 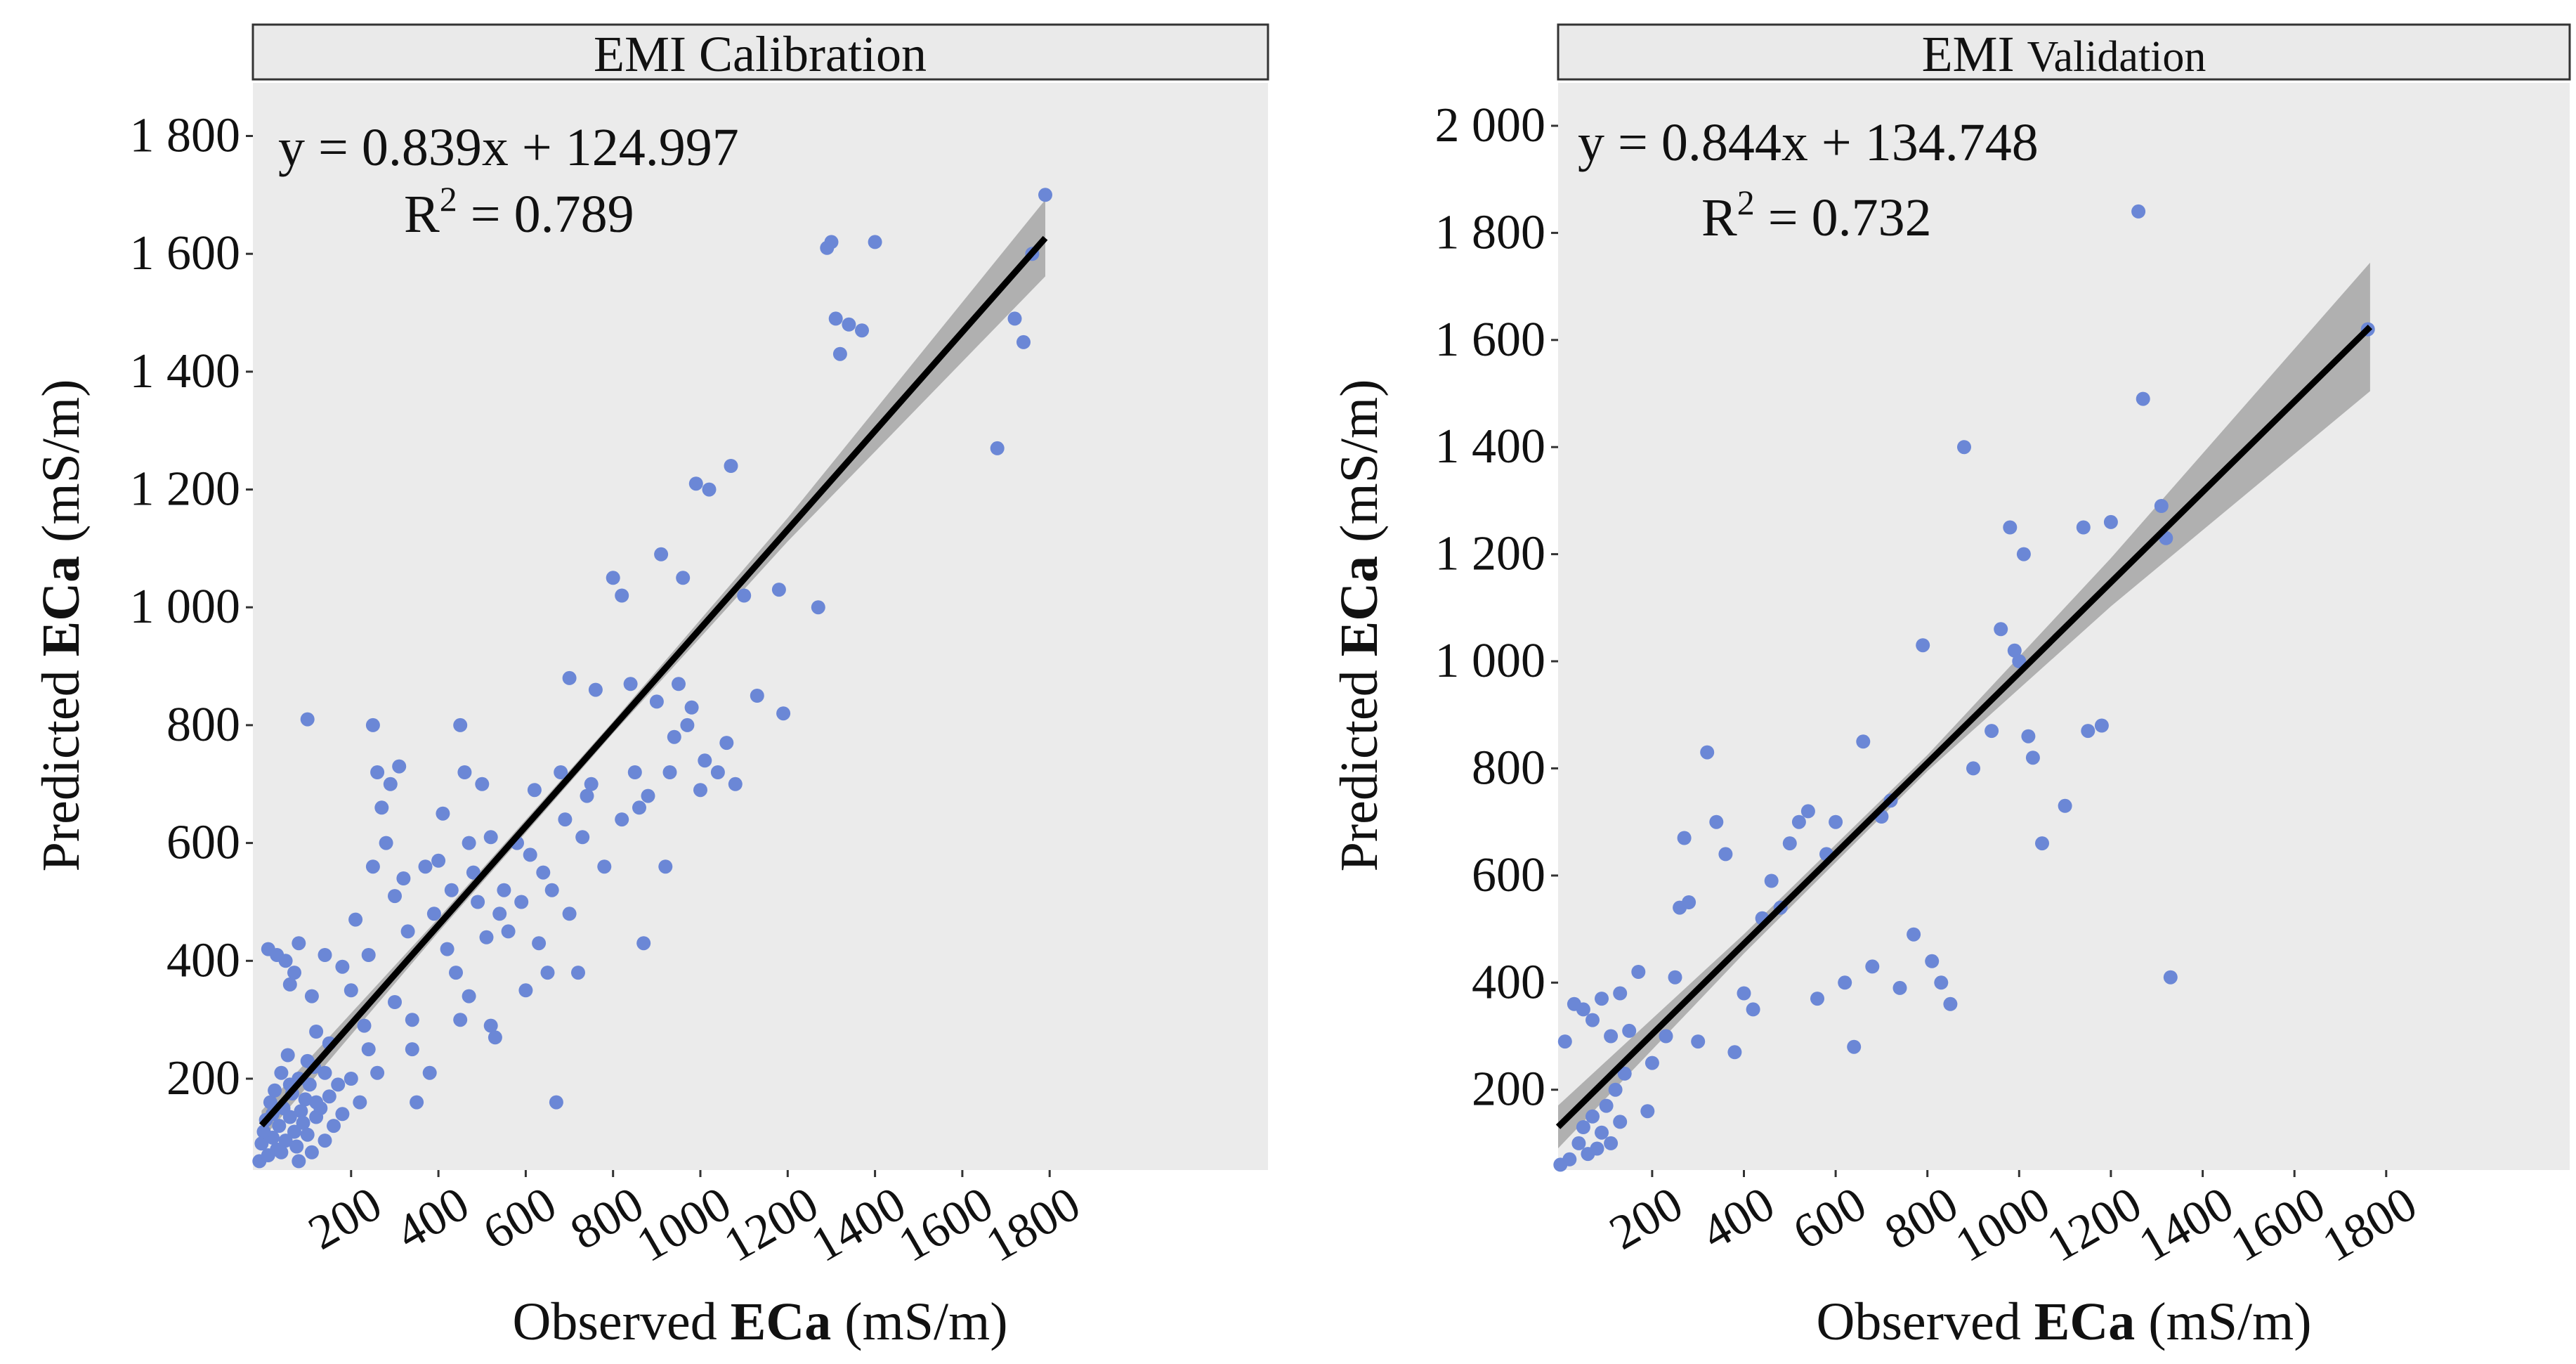 I want to click on validation-y-axis-title: Predicted ECa (mS/m), so click(x=1359, y=625).